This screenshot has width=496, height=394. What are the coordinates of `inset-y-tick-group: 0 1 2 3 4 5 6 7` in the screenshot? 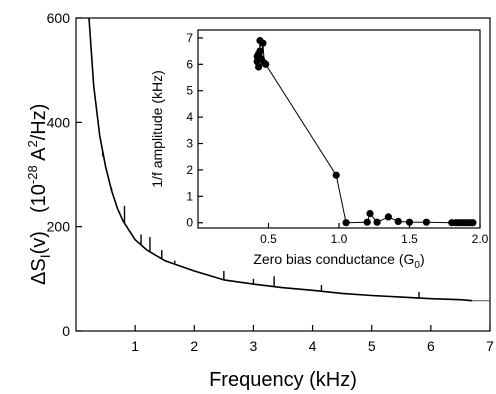 It's located at (194, 130).